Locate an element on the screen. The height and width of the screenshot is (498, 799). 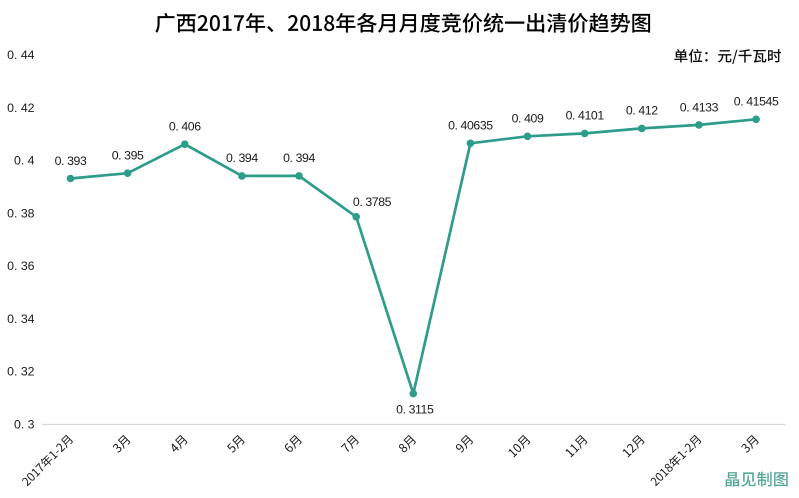
svg-text: 0. 3785 is located at coordinates (372, 202).